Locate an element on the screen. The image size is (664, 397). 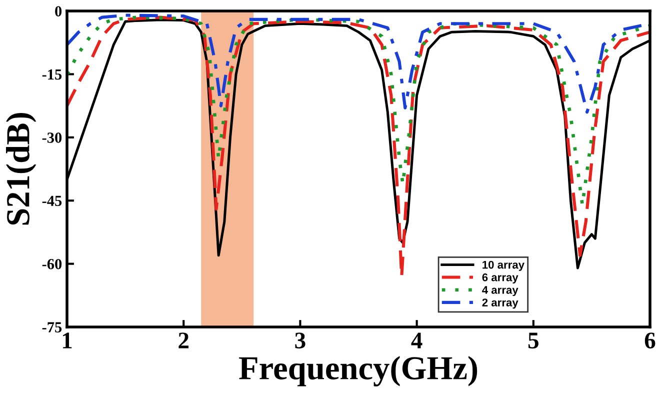
x-tick-label: 3 is located at coordinates (300, 340).